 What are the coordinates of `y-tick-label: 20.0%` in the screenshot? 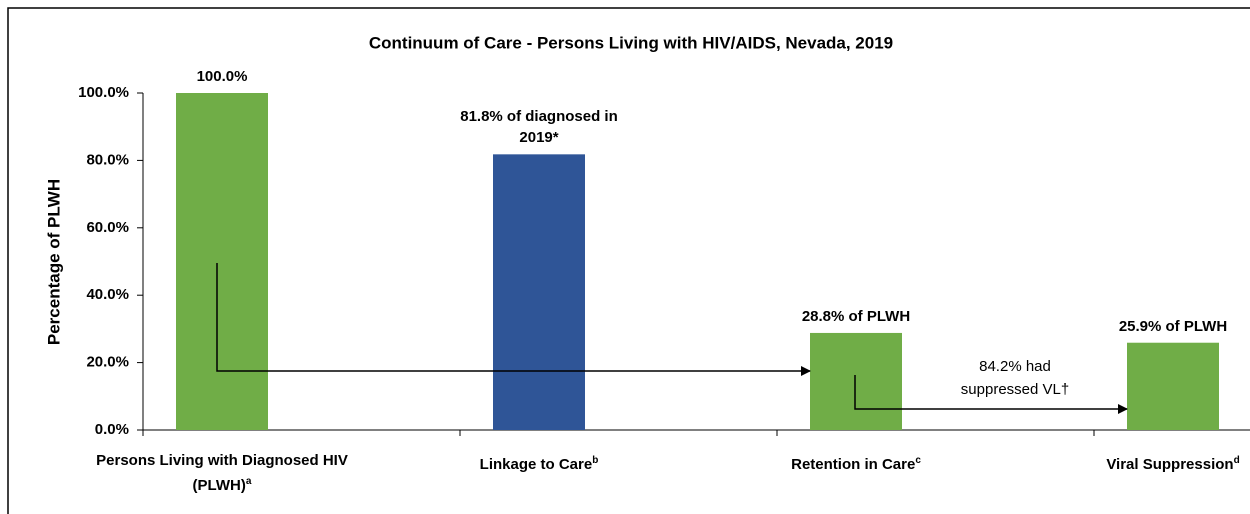 It's located at (107, 362).